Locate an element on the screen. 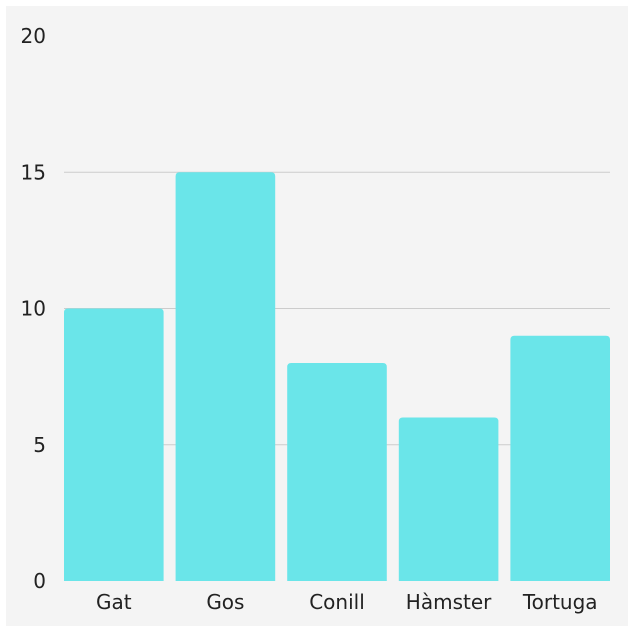 The image size is (633, 631). bar-conill is located at coordinates (337, 472).